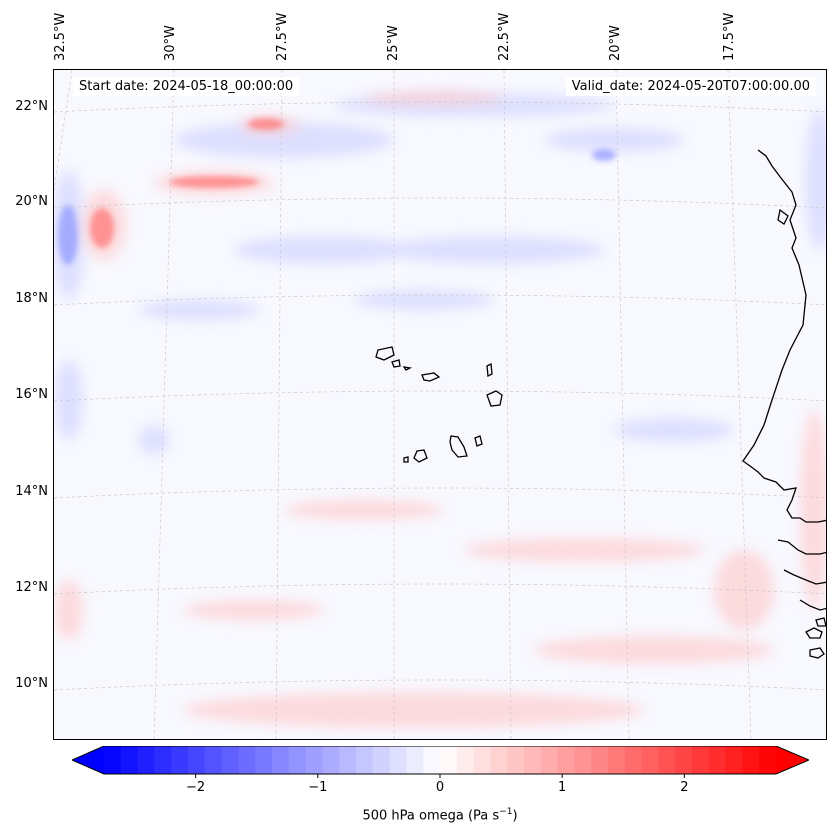  I want to click on lon-label-17-5w: 17.5°W, so click(729, 36).